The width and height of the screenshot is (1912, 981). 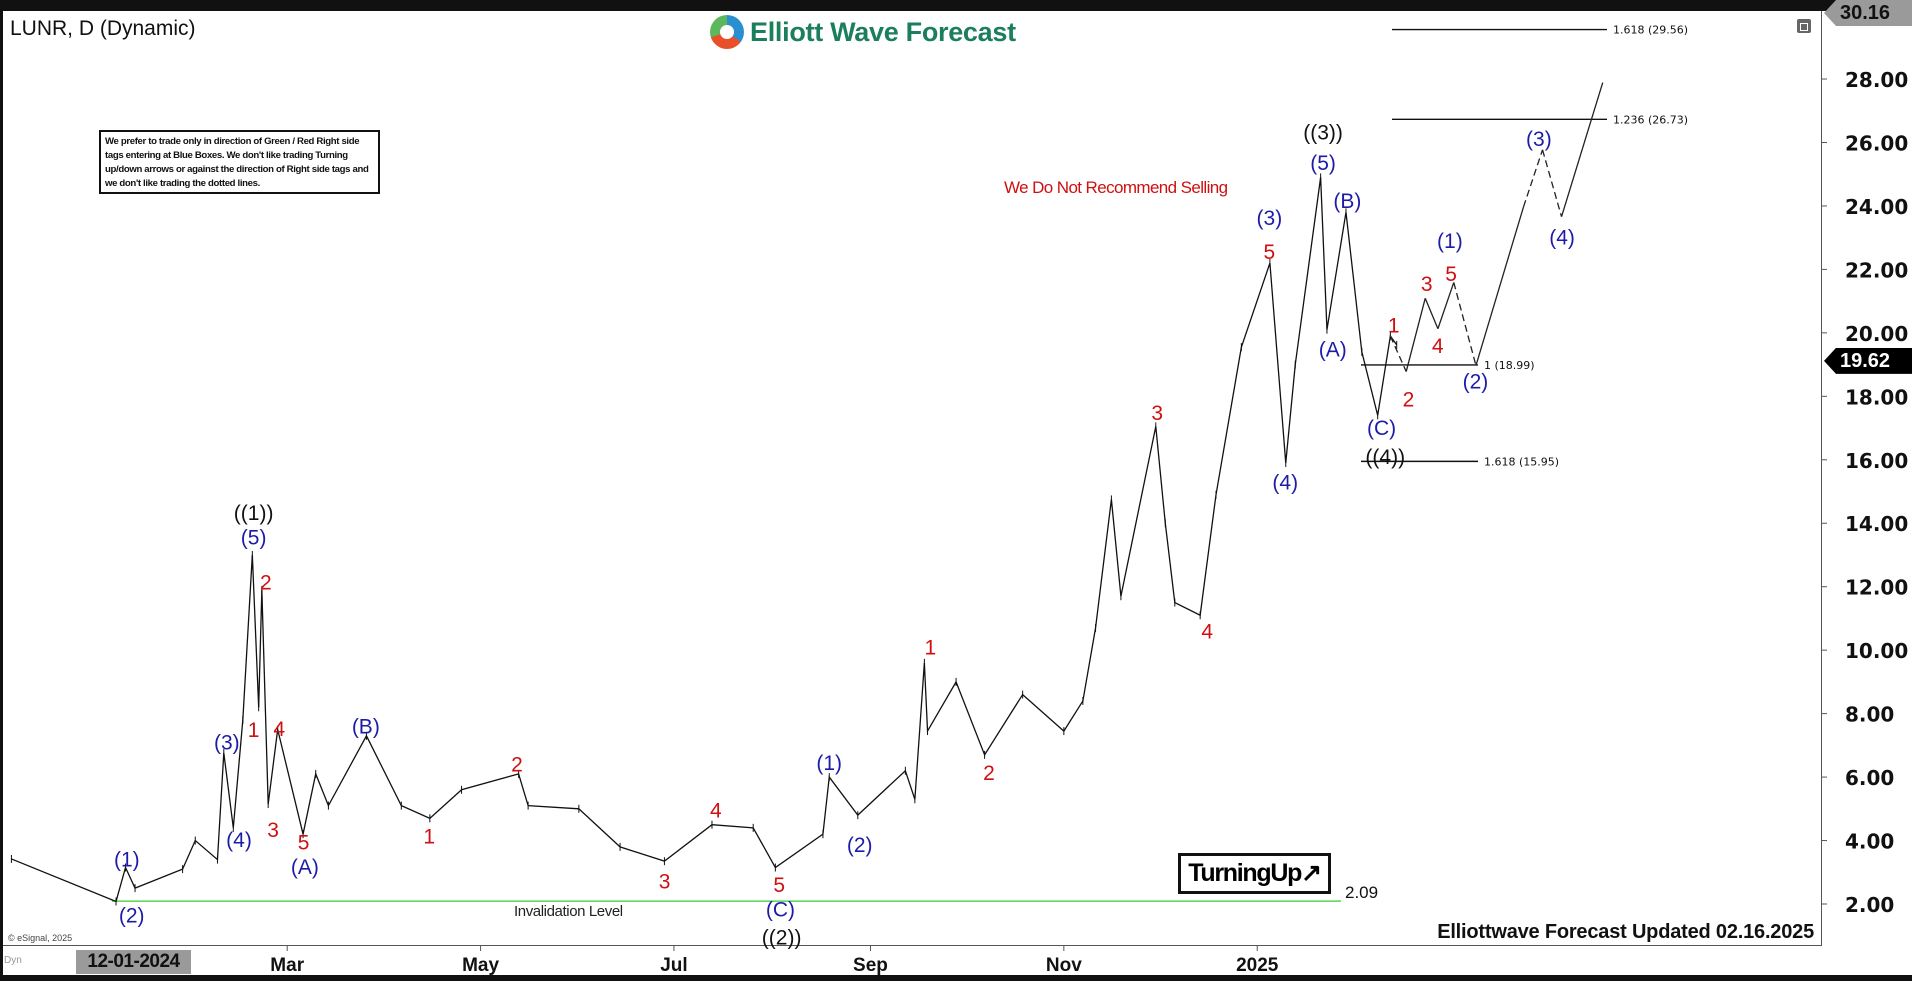 What do you see at coordinates (1385, 457) in the screenshot?
I see `wave-label-black: ((4))` at bounding box center [1385, 457].